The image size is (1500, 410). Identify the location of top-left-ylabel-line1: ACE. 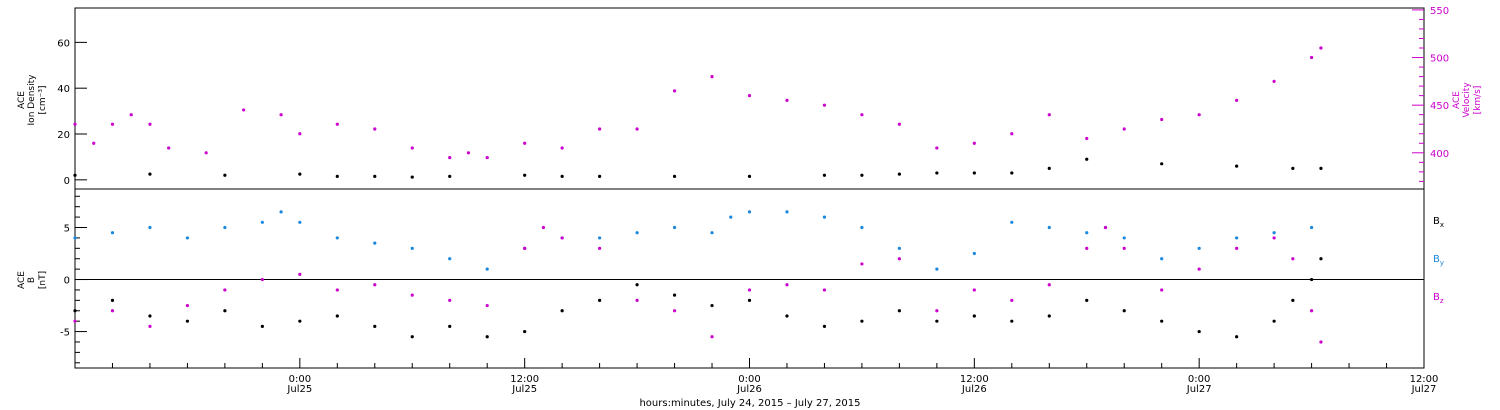
(22, 100).